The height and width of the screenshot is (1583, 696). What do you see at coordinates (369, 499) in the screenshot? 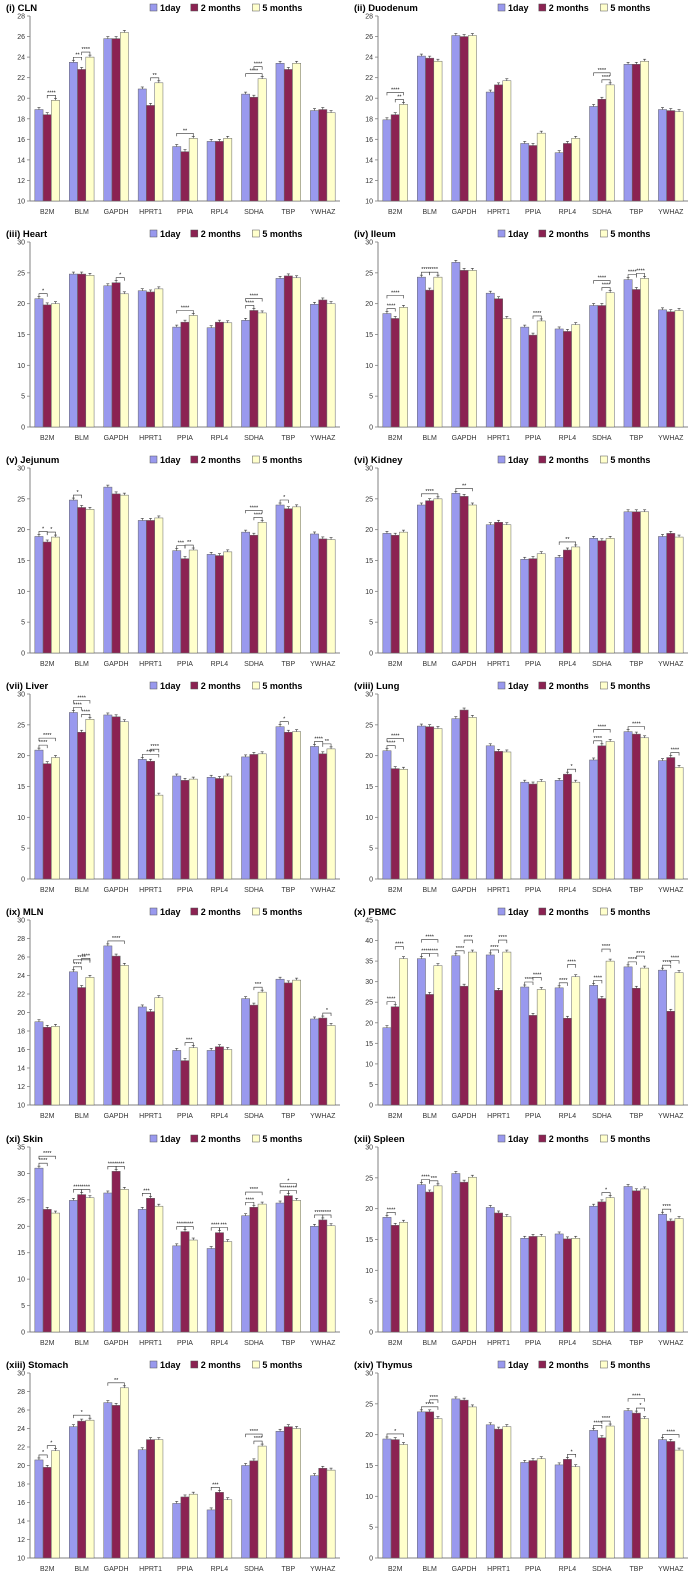
I see `y-tick-label: 25` at bounding box center [369, 499].